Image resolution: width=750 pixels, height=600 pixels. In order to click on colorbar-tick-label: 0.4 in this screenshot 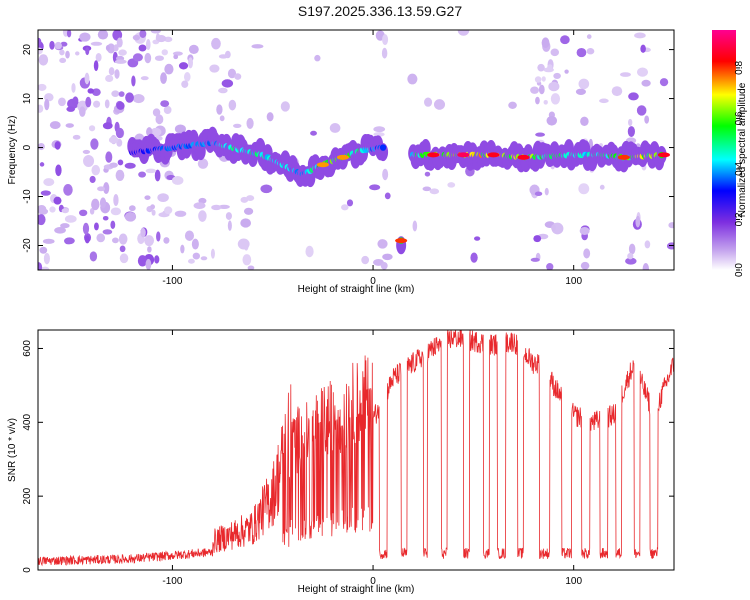, I will do `click(739, 169)`.